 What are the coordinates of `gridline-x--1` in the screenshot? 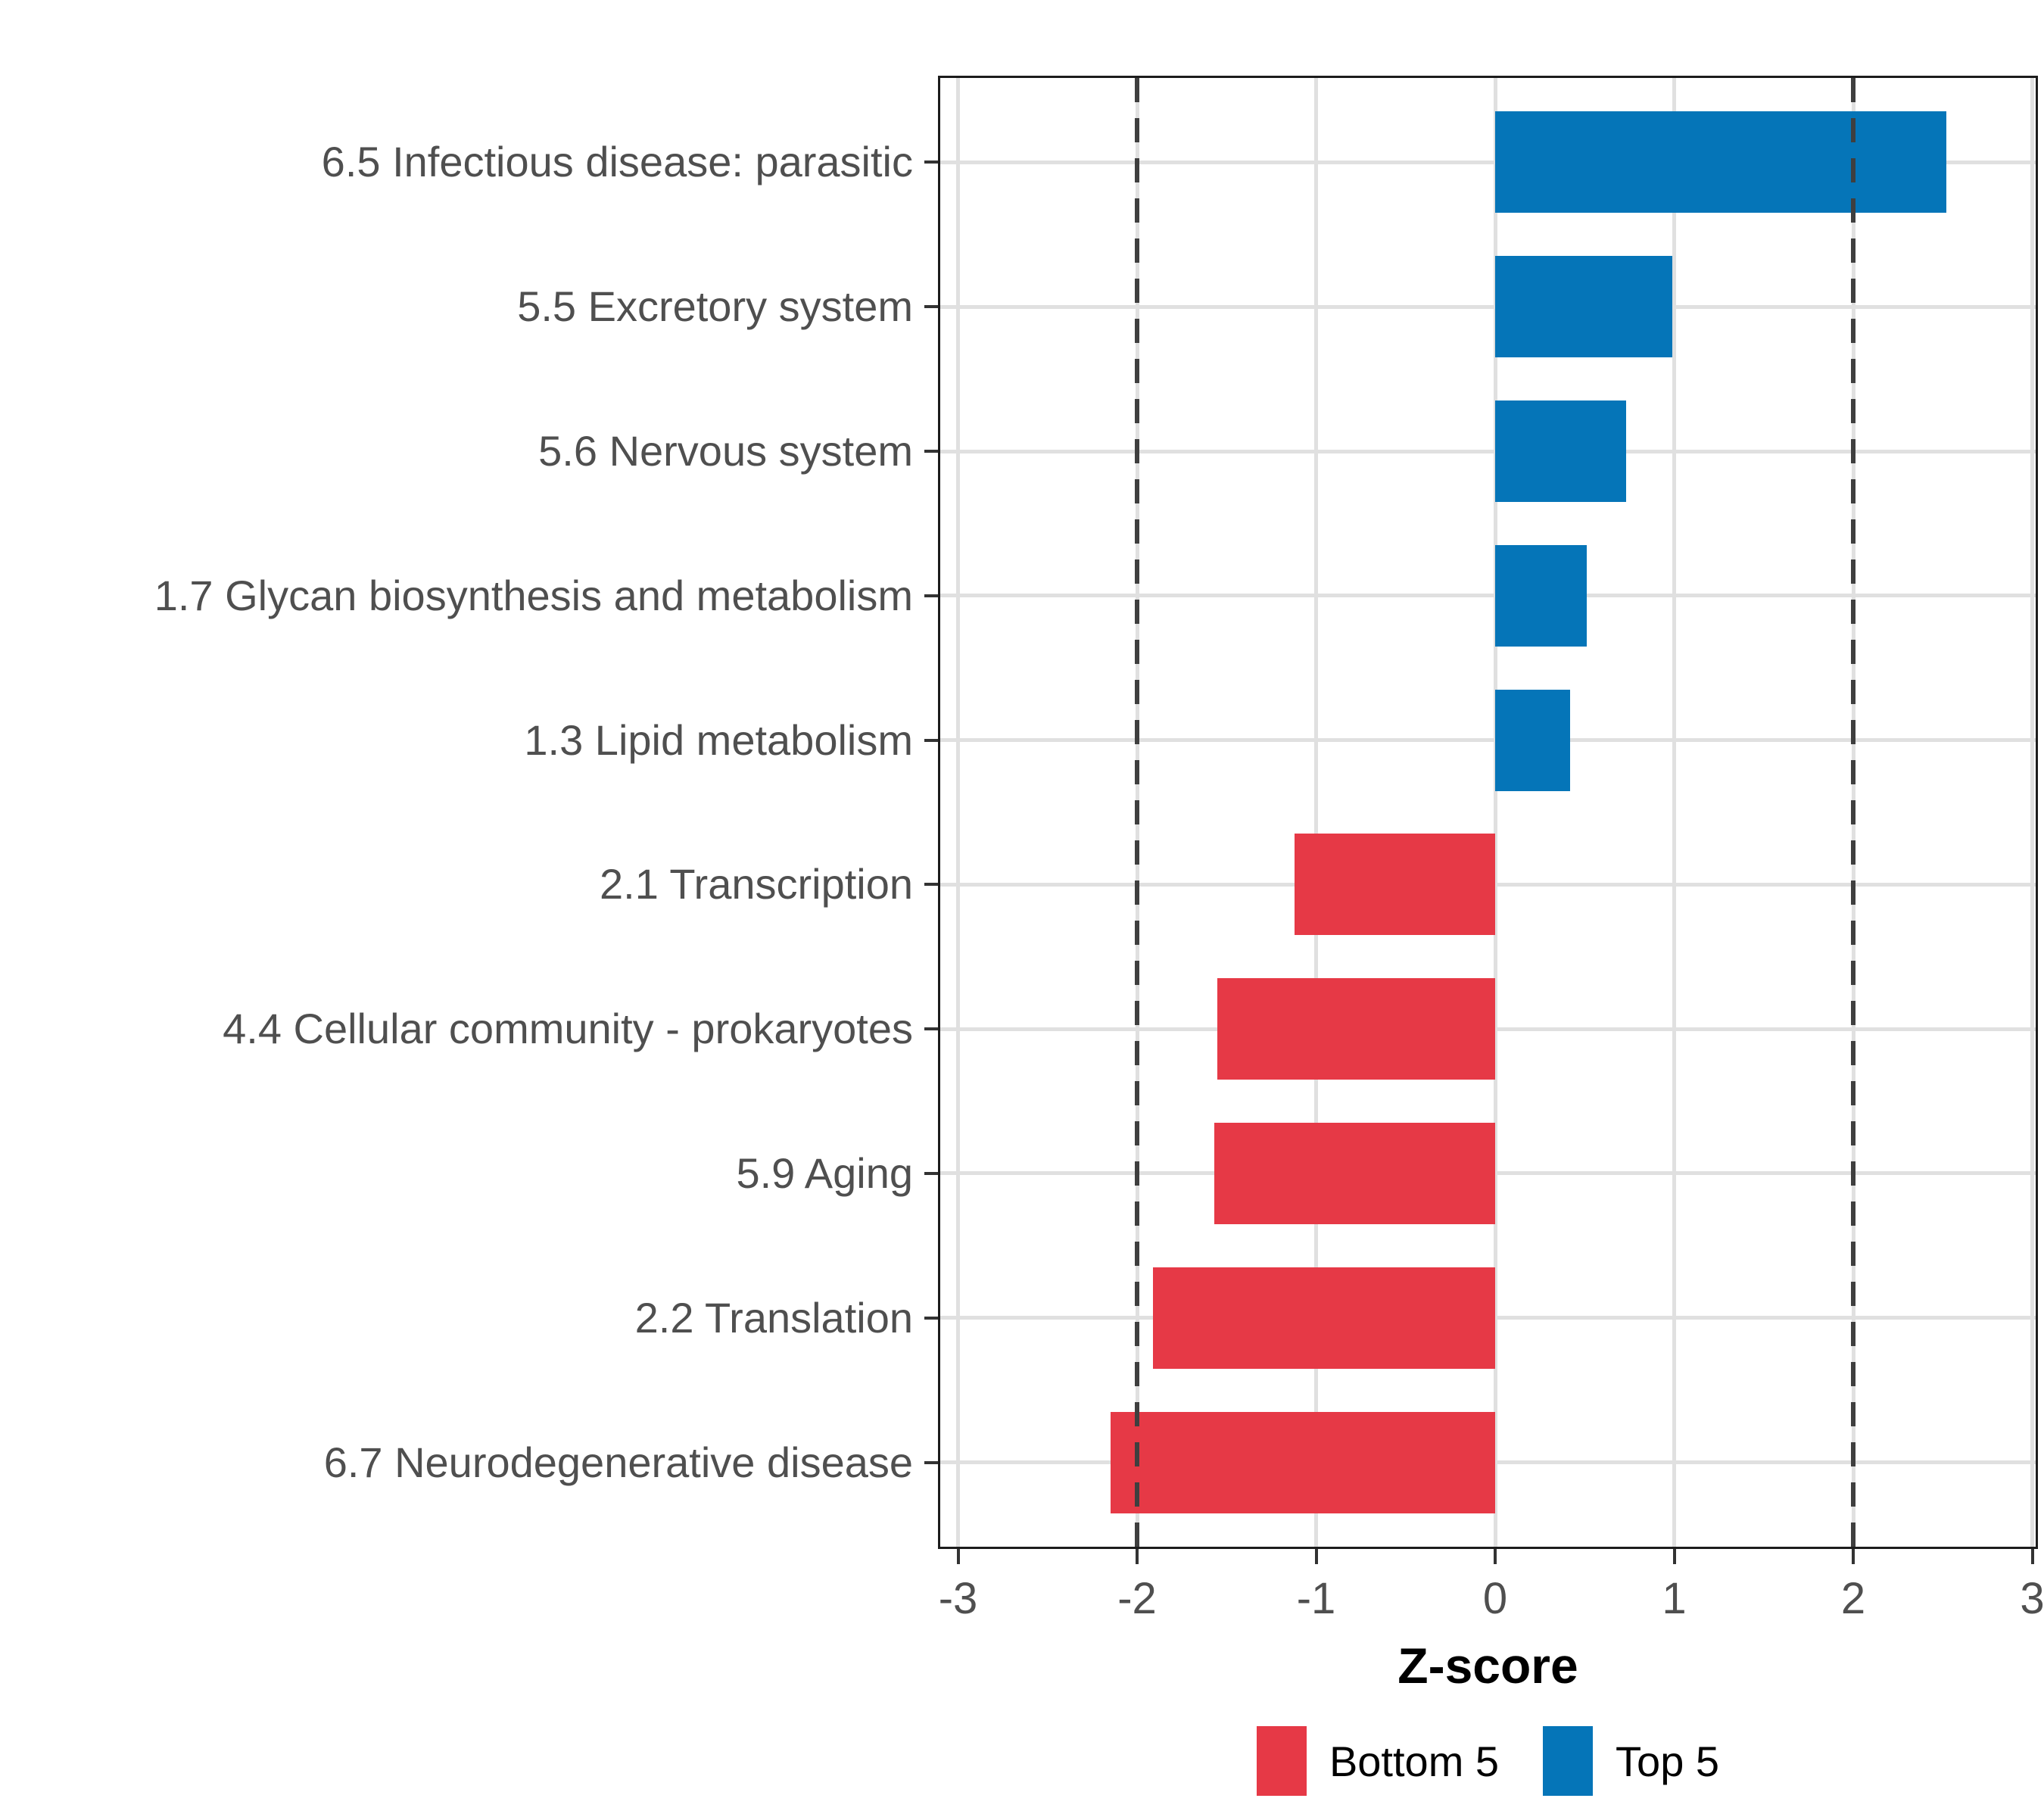 It's located at (1316, 812).